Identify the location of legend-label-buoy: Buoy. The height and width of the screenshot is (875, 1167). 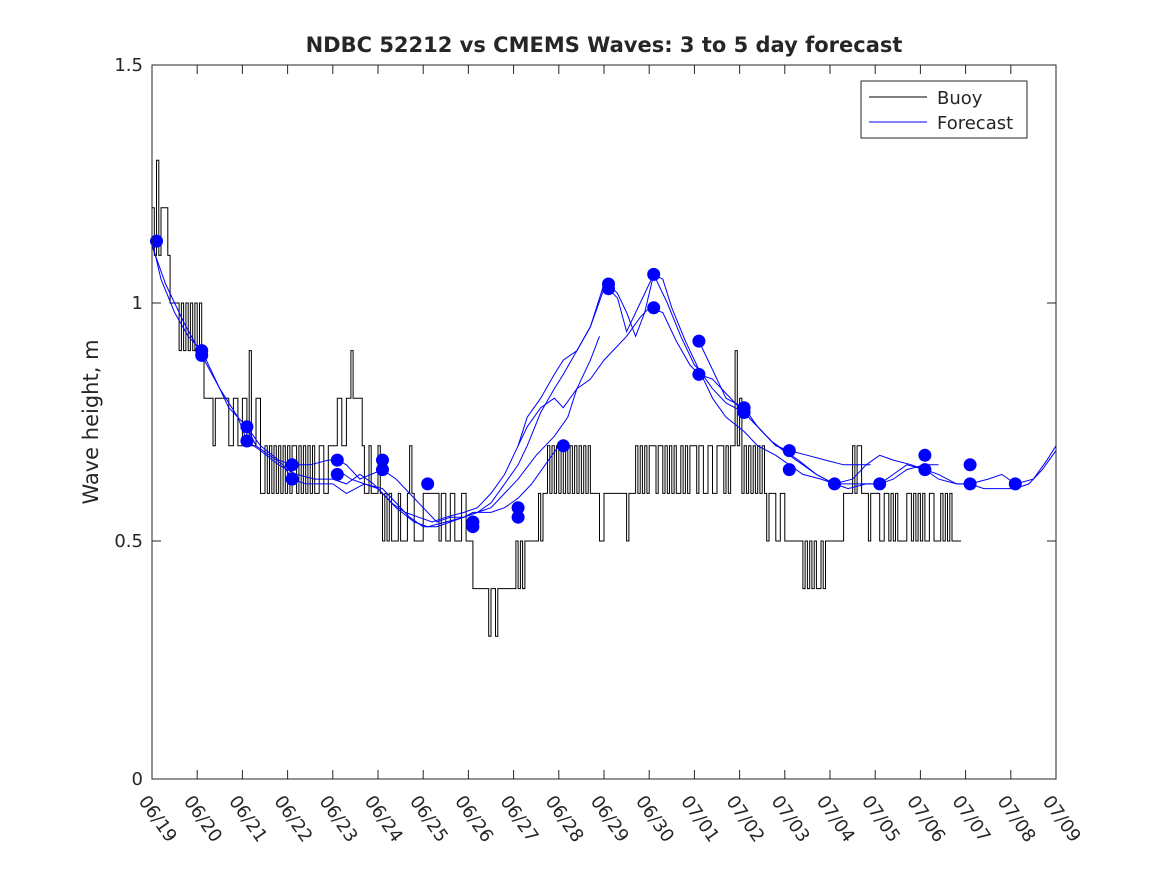
(960, 98).